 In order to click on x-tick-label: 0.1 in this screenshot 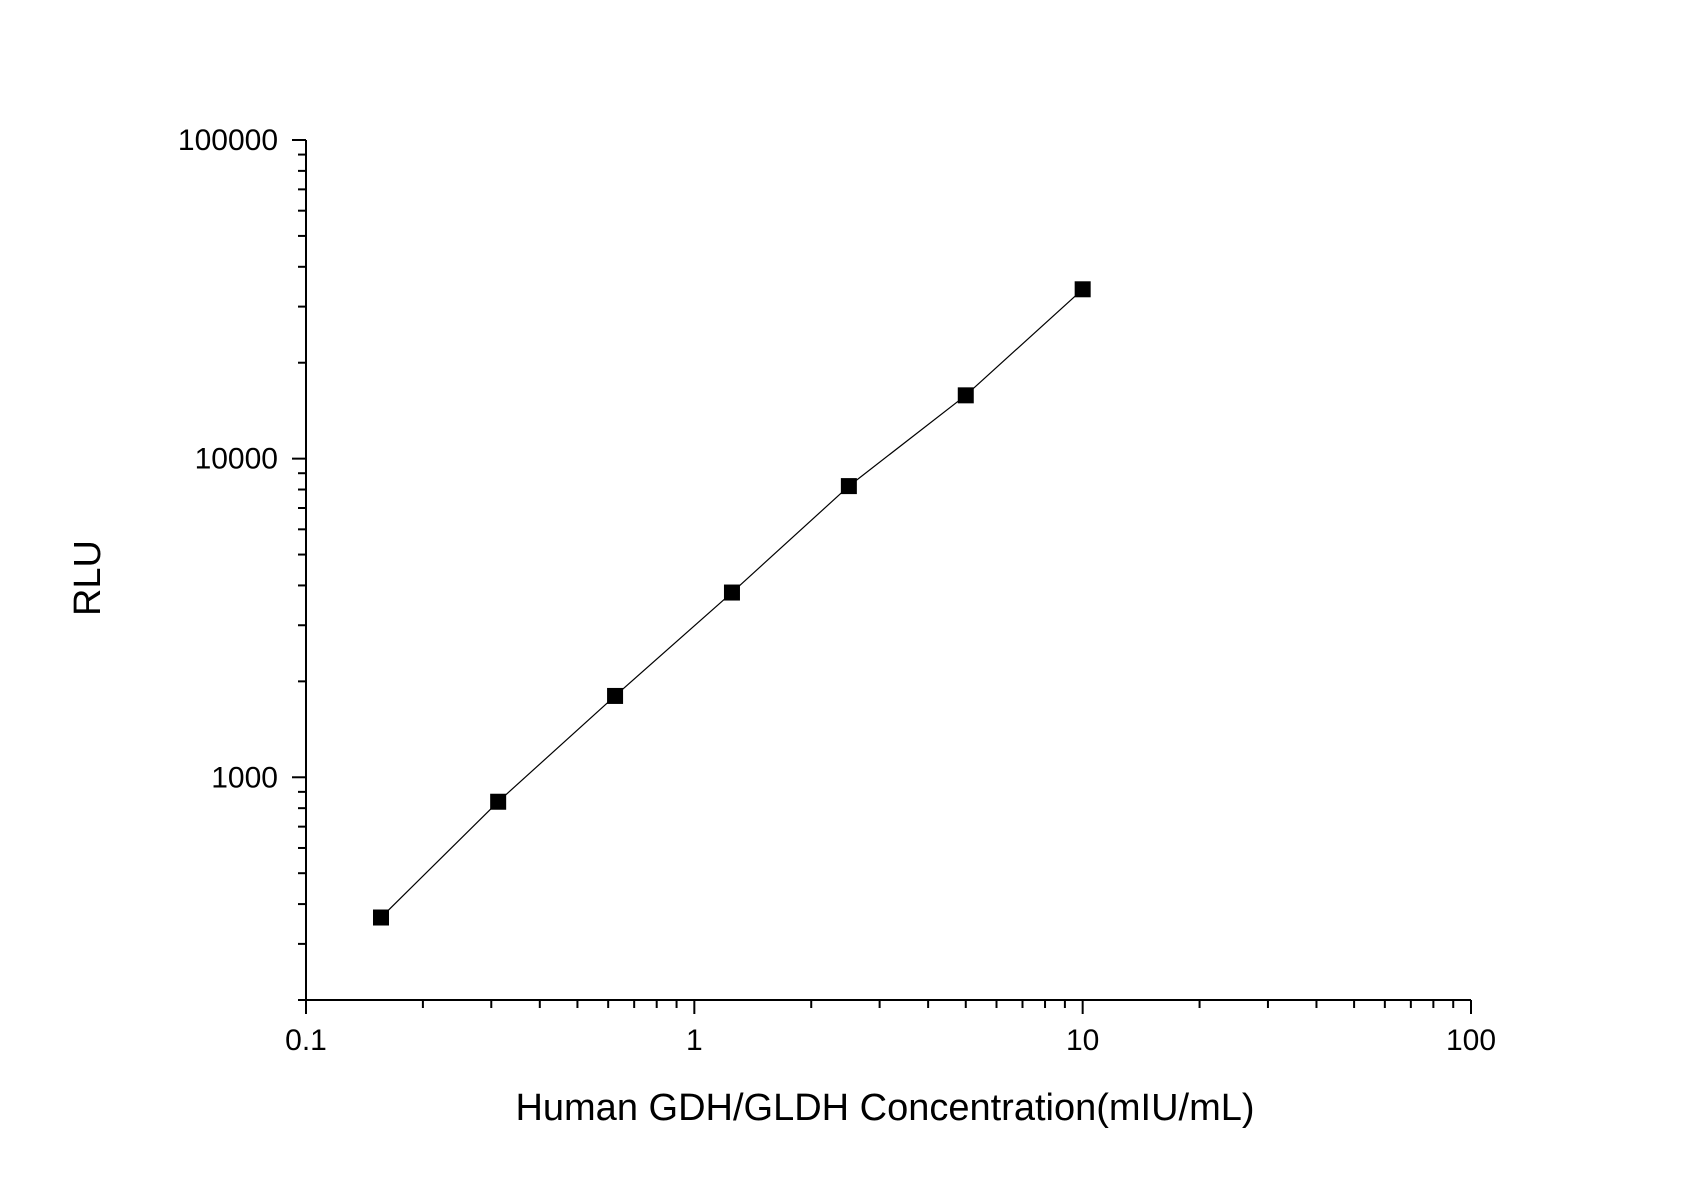, I will do `click(306, 1040)`.